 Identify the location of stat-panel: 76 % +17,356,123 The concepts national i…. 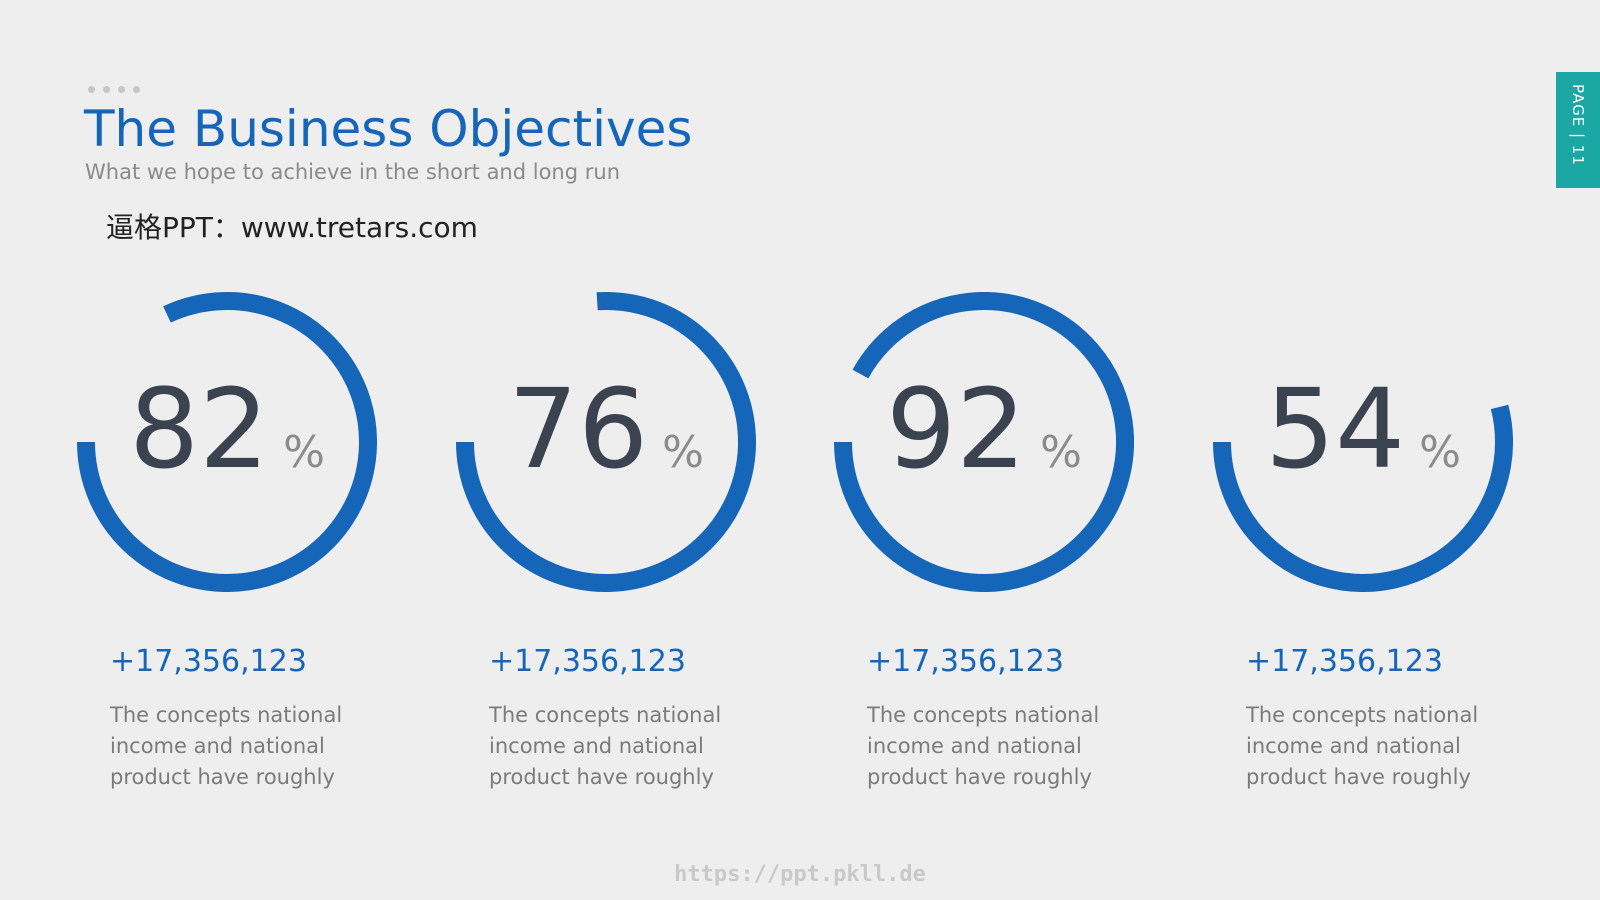
(606, 542).